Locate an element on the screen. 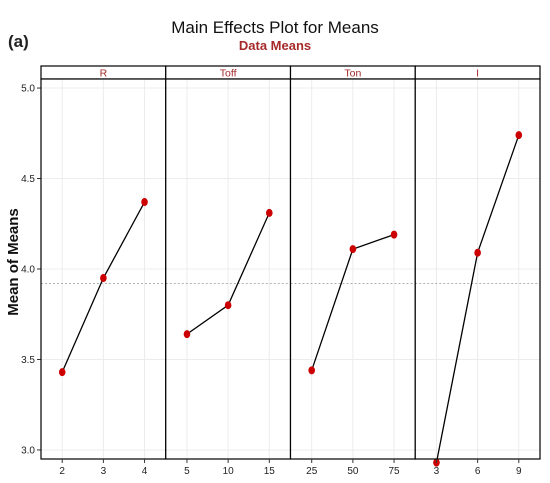 The width and height of the screenshot is (550, 483). facet-strip-label: R is located at coordinates (104, 74).